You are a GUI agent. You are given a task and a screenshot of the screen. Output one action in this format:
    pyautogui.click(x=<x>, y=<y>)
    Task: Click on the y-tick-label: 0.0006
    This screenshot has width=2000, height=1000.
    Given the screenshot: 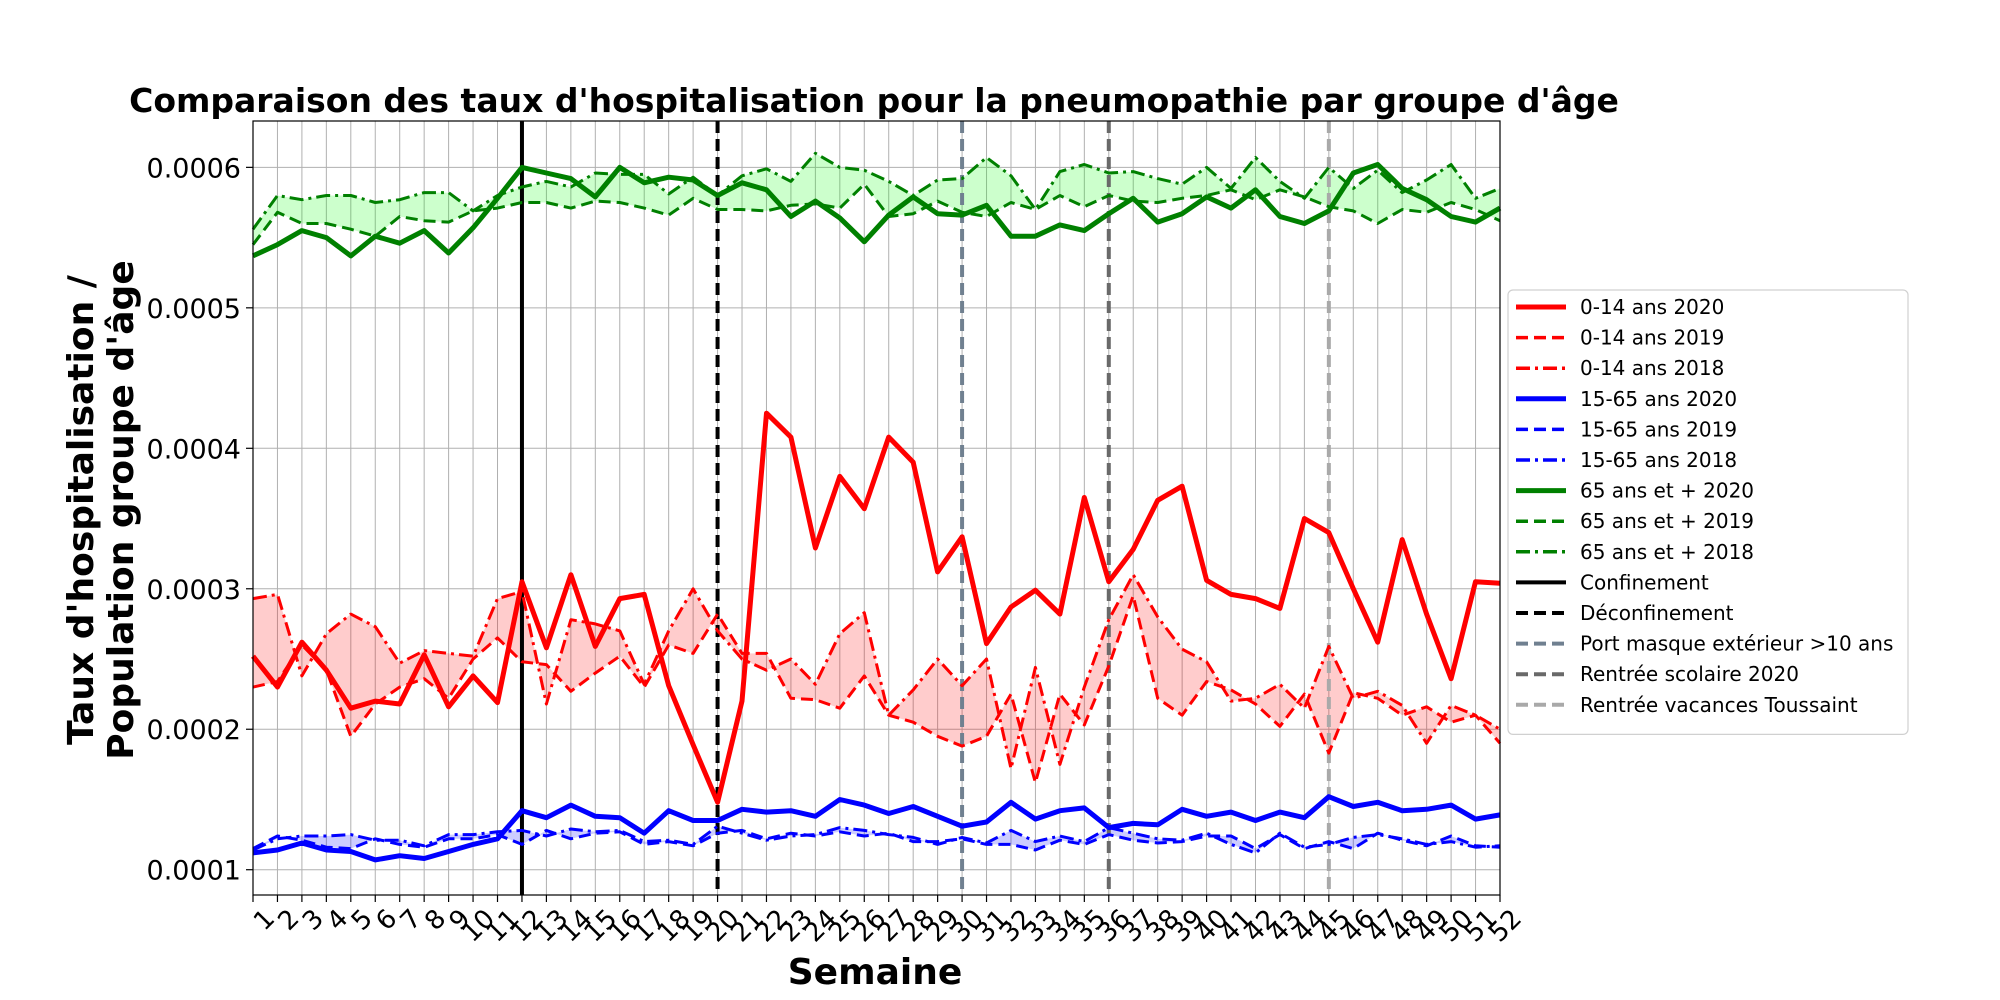 What is the action you would take?
    pyautogui.click(x=194, y=168)
    